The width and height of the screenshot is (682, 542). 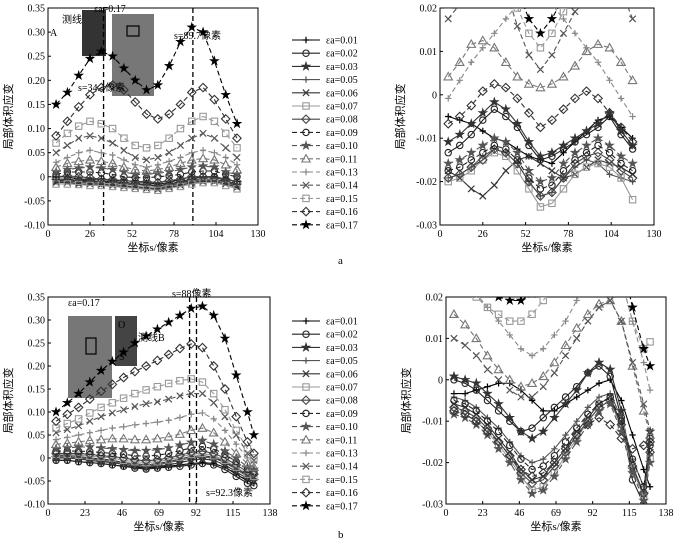 What do you see at coordinates (341, 159) in the screenshot?
I see `legend-label: εa=0.11` at bounding box center [341, 159].